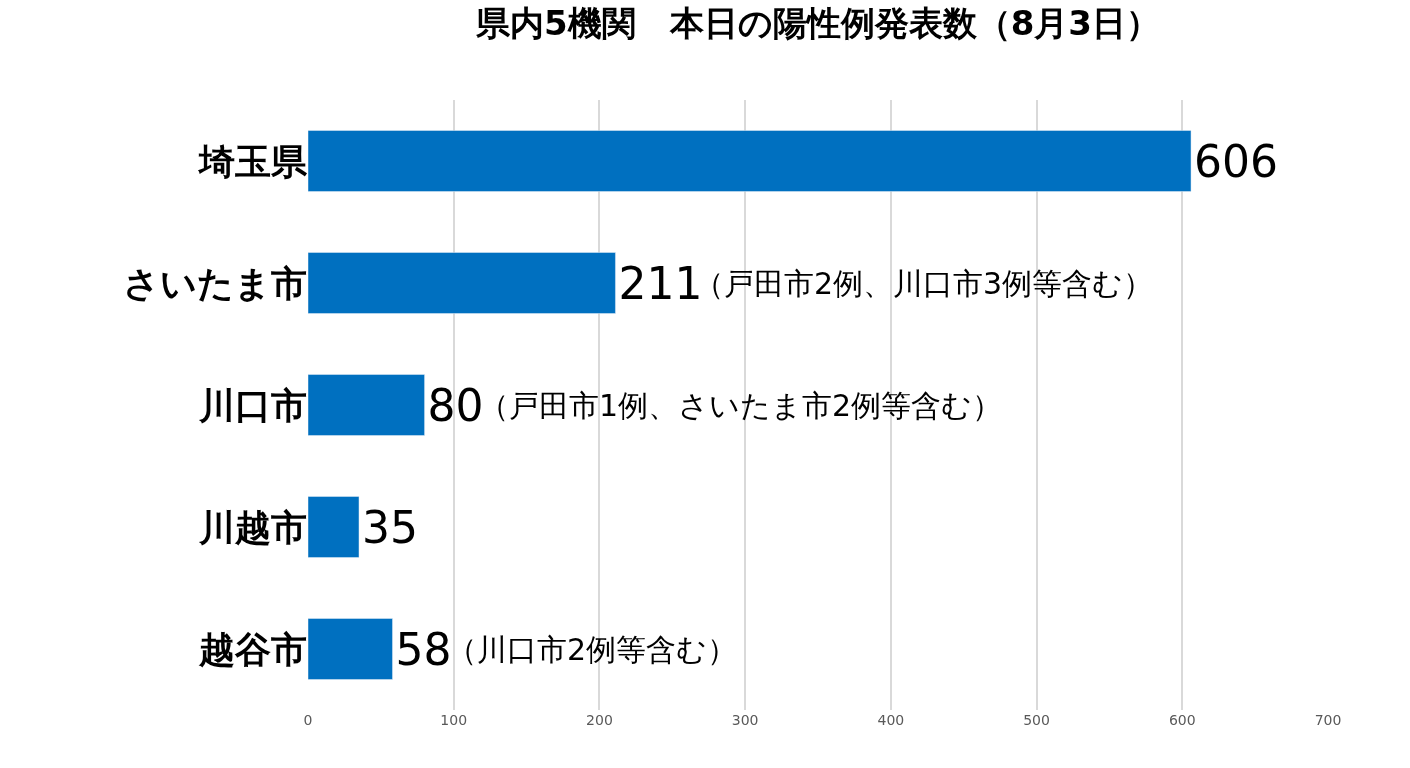  What do you see at coordinates (252, 161) in the screenshot?
I see `y-tick-label: 埼玉県` at bounding box center [252, 161].